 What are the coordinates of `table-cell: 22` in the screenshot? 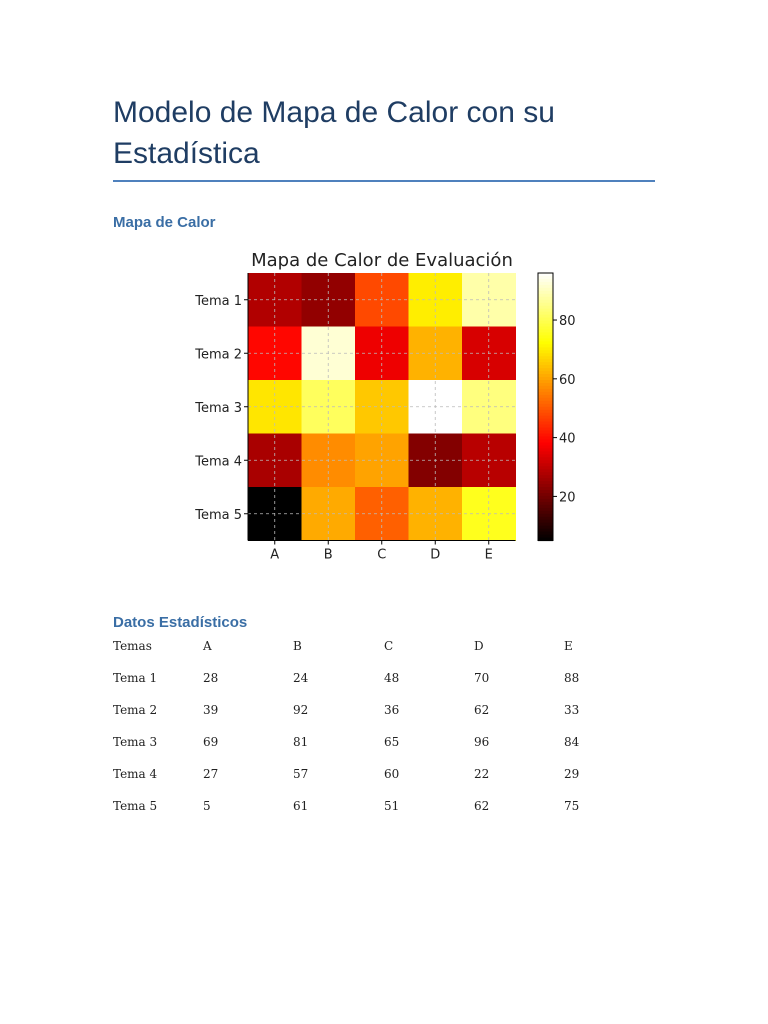 It's located at (482, 774).